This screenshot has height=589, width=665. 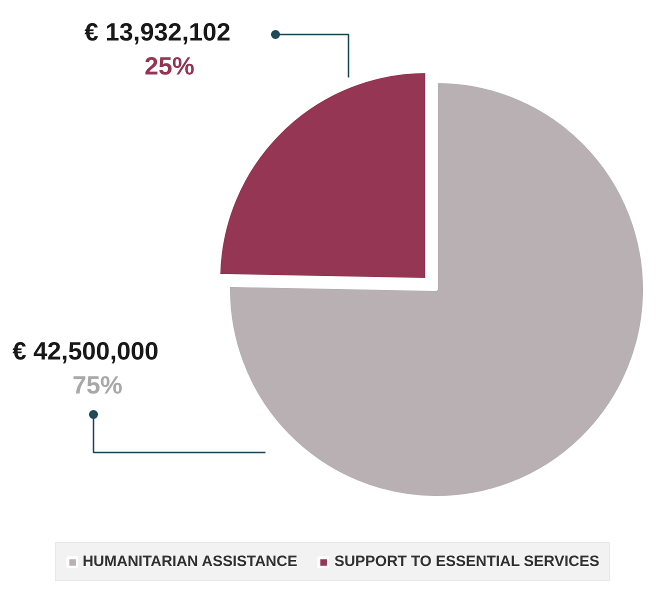 What do you see at coordinates (157, 32) in the screenshot?
I see `data-label: € 13,932,102` at bounding box center [157, 32].